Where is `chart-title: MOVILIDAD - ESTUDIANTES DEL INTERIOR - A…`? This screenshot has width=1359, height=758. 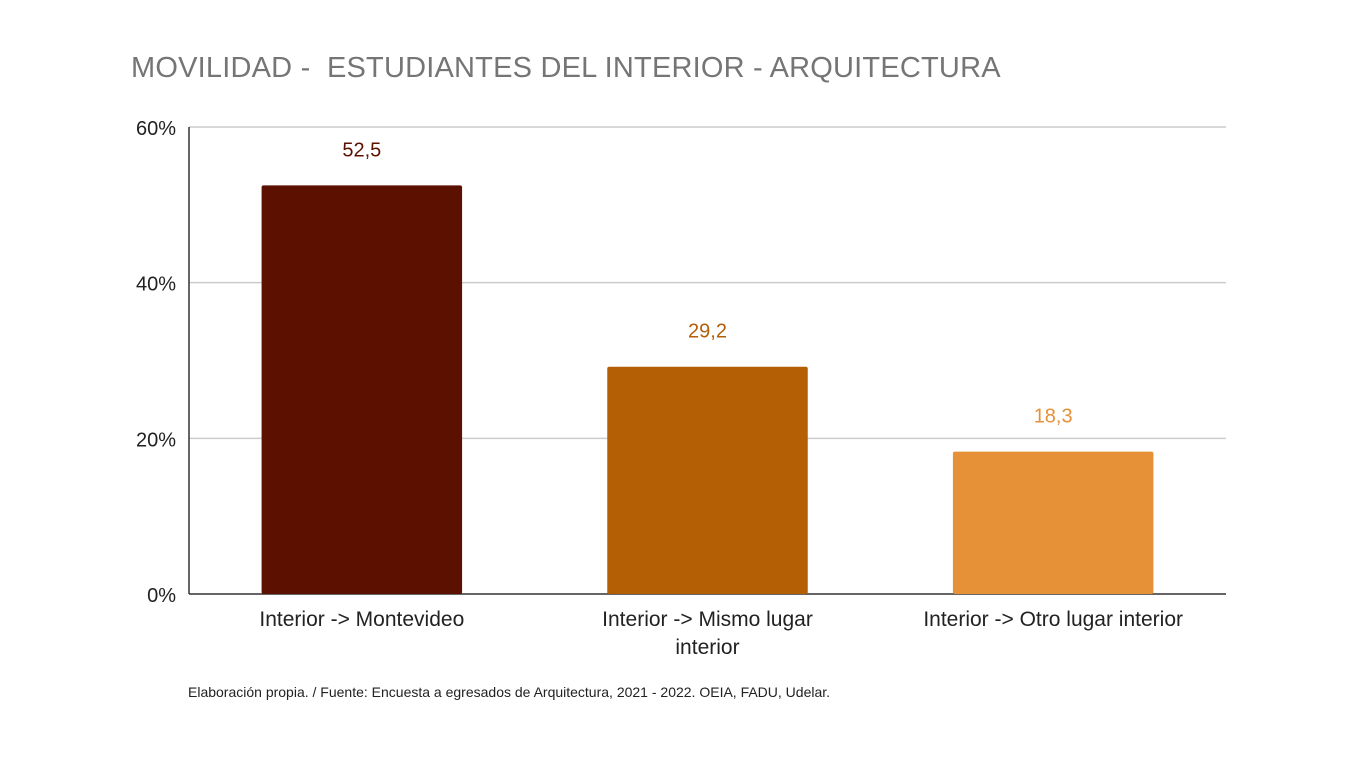
chart-title: MOVILIDAD - ESTUDIANTES DEL INTERIOR - A… is located at coordinates (566, 68).